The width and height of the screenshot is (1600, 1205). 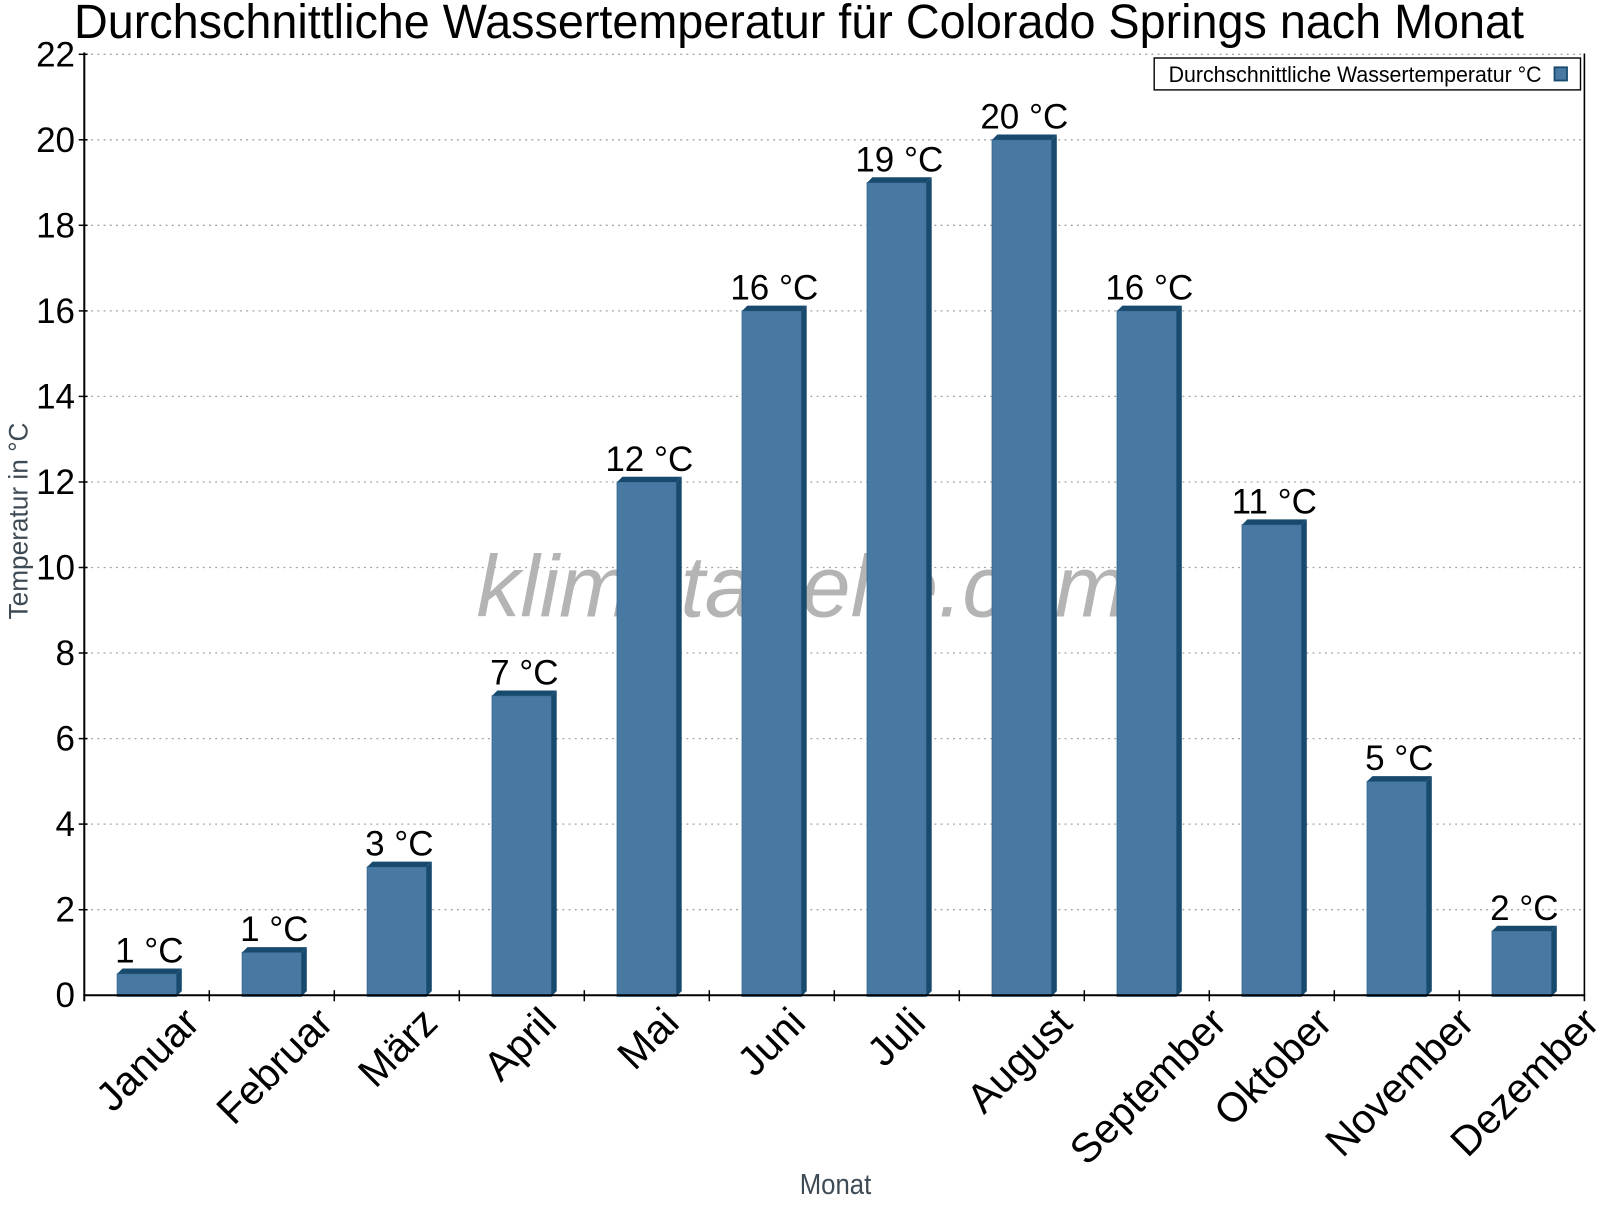 I want to click on svg-text: 8, so click(x=65, y=653).